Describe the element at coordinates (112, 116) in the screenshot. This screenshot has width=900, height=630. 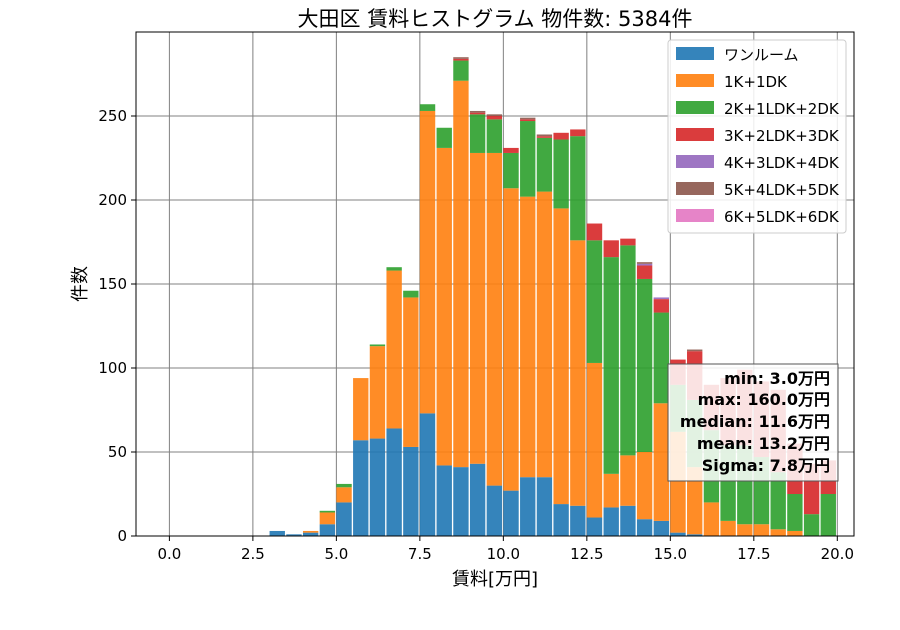
I see `y-tick-label: 250` at that location.